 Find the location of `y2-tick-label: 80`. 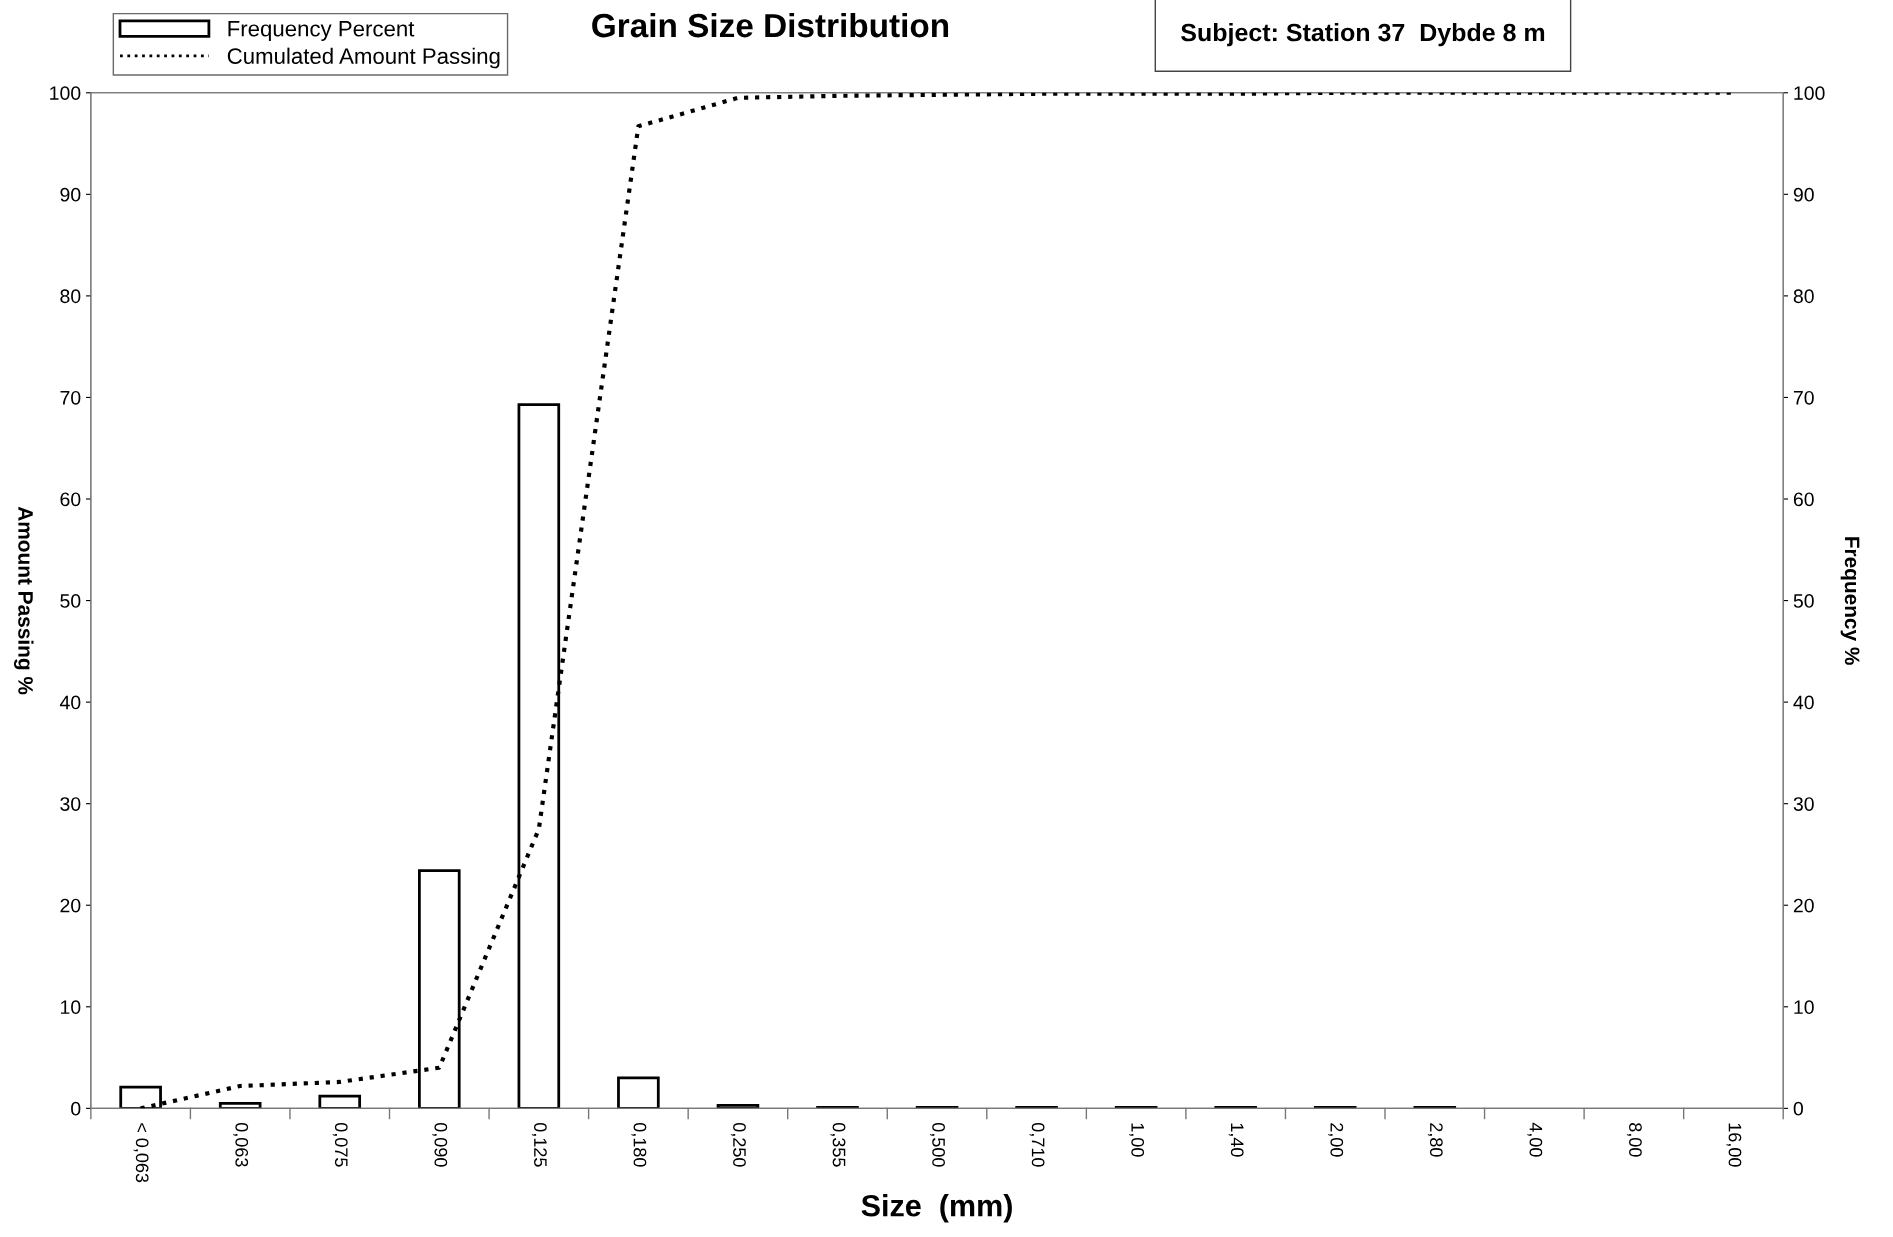

y2-tick-label: 80 is located at coordinates (1803, 296).